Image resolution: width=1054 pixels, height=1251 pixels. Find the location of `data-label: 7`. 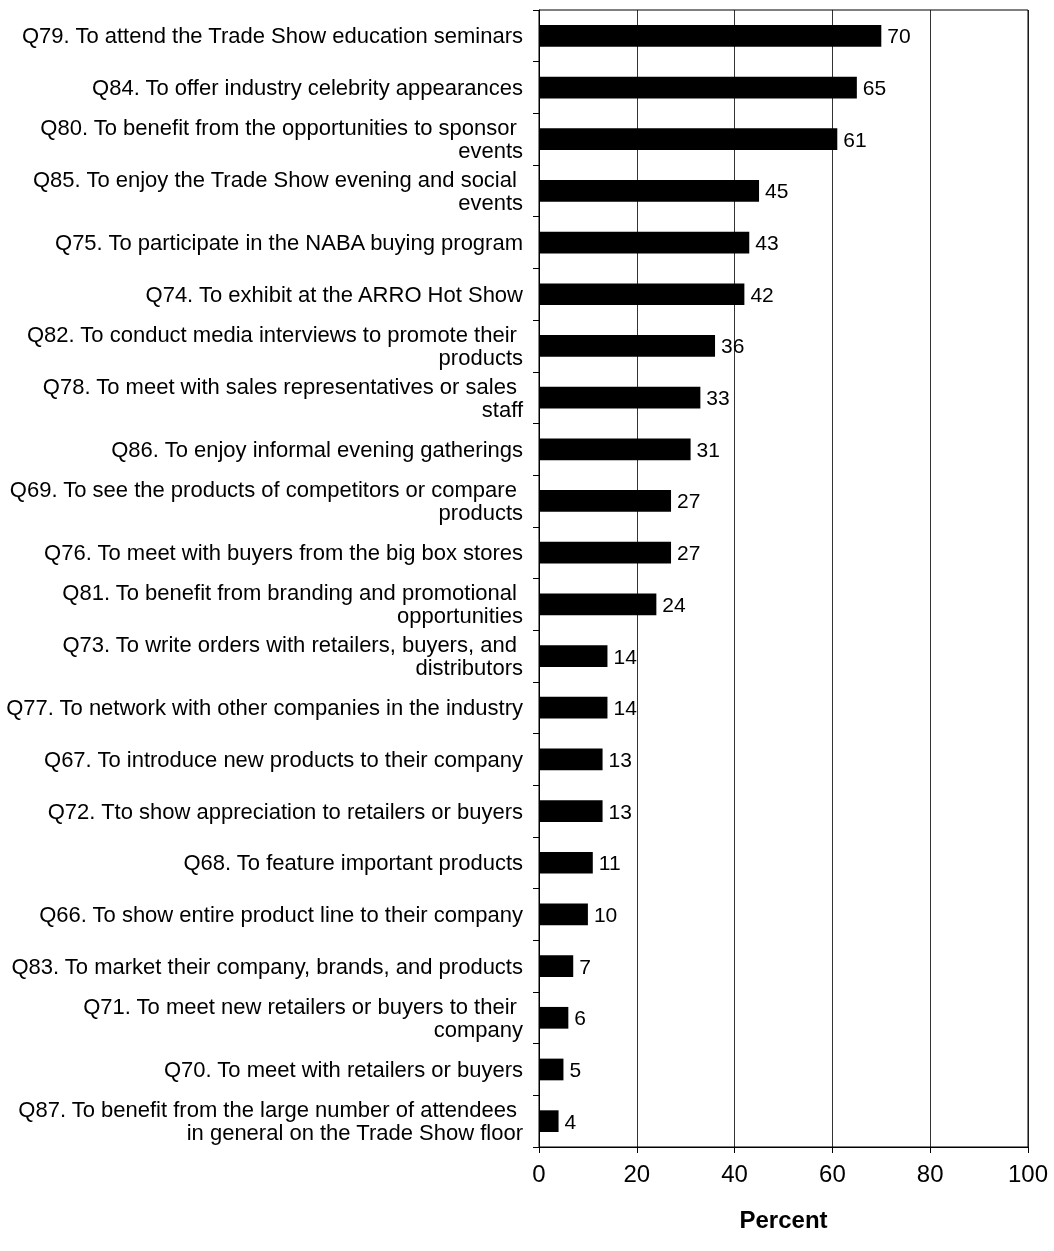

data-label: 7 is located at coordinates (585, 966).